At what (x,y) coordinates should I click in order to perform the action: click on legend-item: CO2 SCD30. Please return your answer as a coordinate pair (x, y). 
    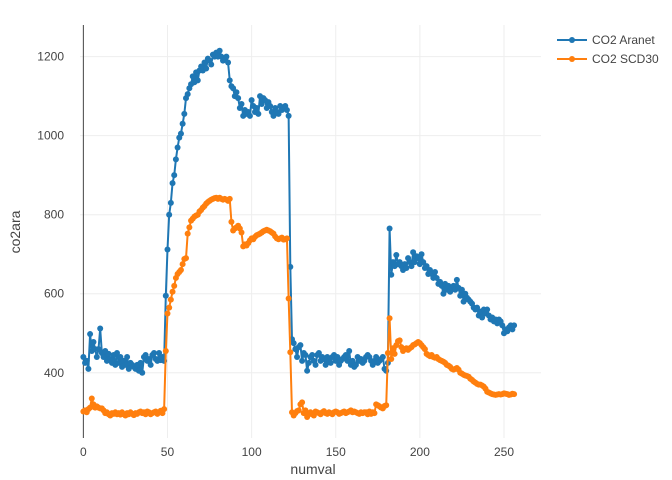
    Looking at the image, I should click on (608, 59).